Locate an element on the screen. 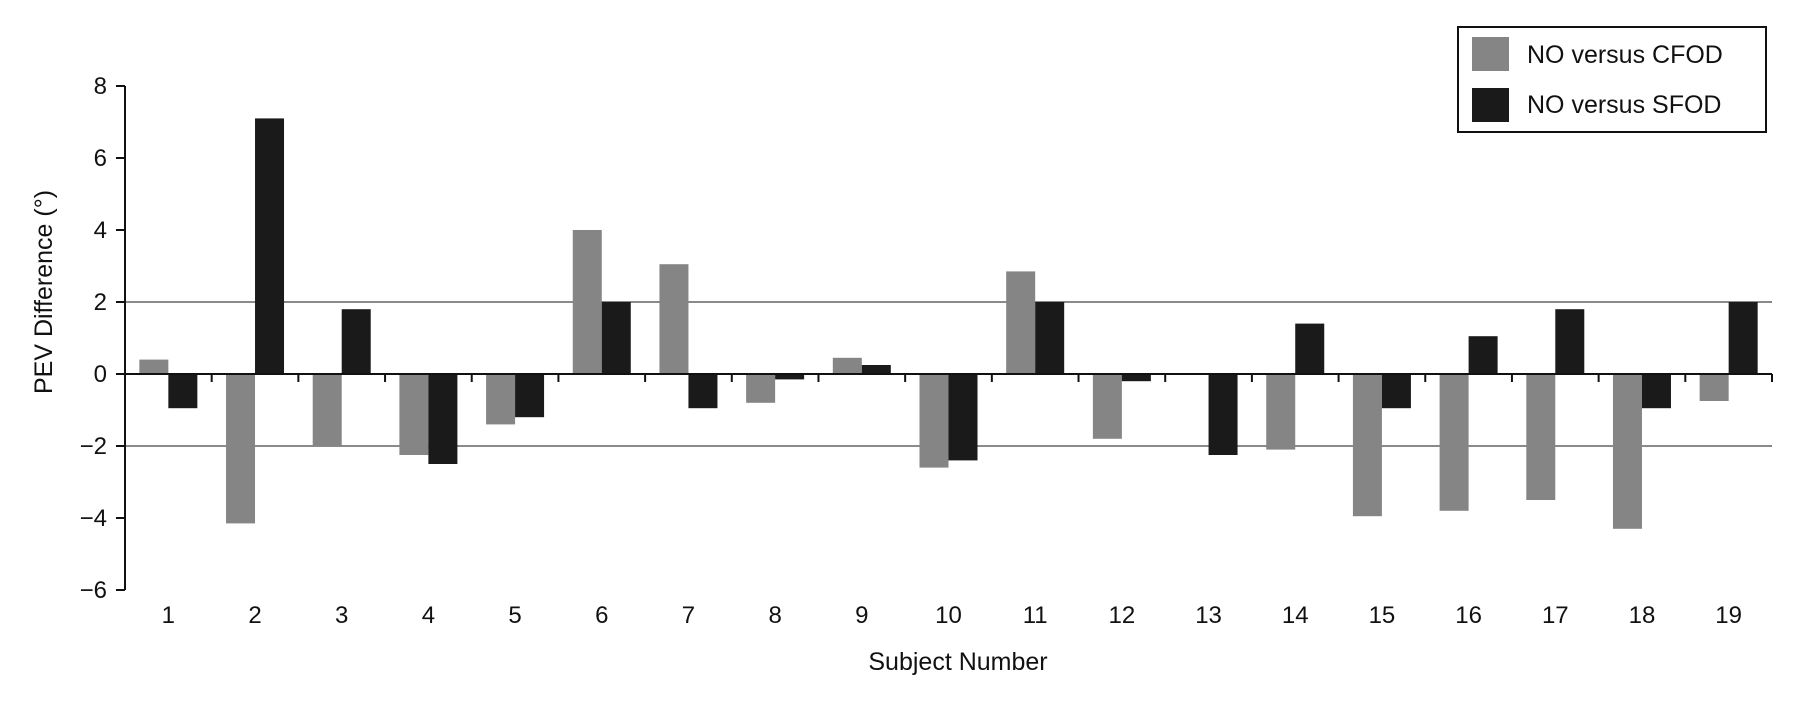 The width and height of the screenshot is (1800, 710). legend-box is located at coordinates (1612, 79).